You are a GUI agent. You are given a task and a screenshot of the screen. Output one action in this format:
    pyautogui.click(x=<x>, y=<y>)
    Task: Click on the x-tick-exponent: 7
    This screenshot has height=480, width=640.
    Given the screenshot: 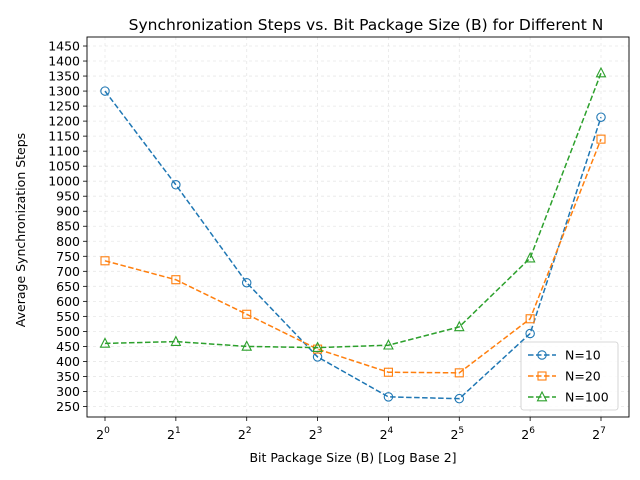 What is the action you would take?
    pyautogui.click(x=603, y=431)
    